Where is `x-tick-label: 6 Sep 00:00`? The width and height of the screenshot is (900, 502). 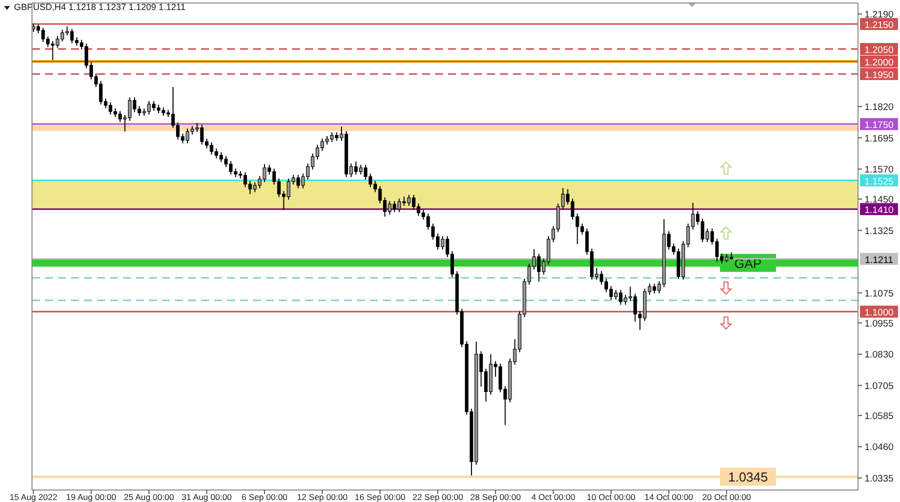 x-tick-label: 6 Sep 00:00 is located at coordinates (265, 497).